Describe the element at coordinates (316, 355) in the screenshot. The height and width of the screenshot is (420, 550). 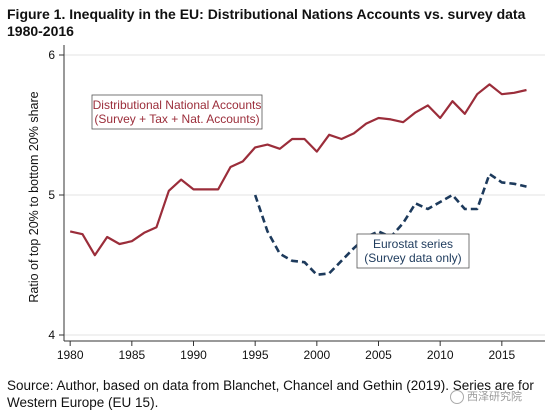
I see `x-tick-label: 2000` at that location.